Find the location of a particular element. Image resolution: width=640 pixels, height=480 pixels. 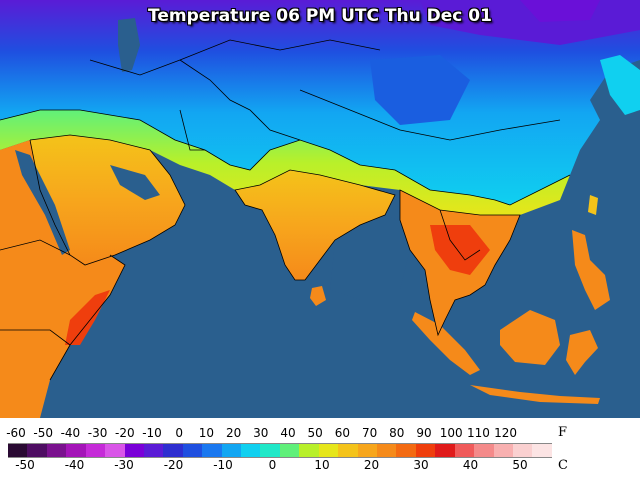

fahrenheit-tick-label: -60 is located at coordinates (16, 433).